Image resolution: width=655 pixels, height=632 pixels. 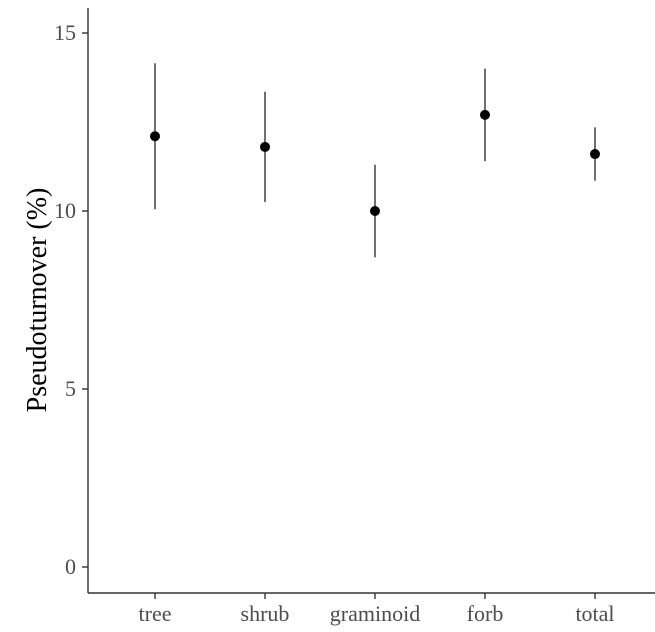 What do you see at coordinates (485, 613) in the screenshot?
I see `x-tick-label: forb` at bounding box center [485, 613].